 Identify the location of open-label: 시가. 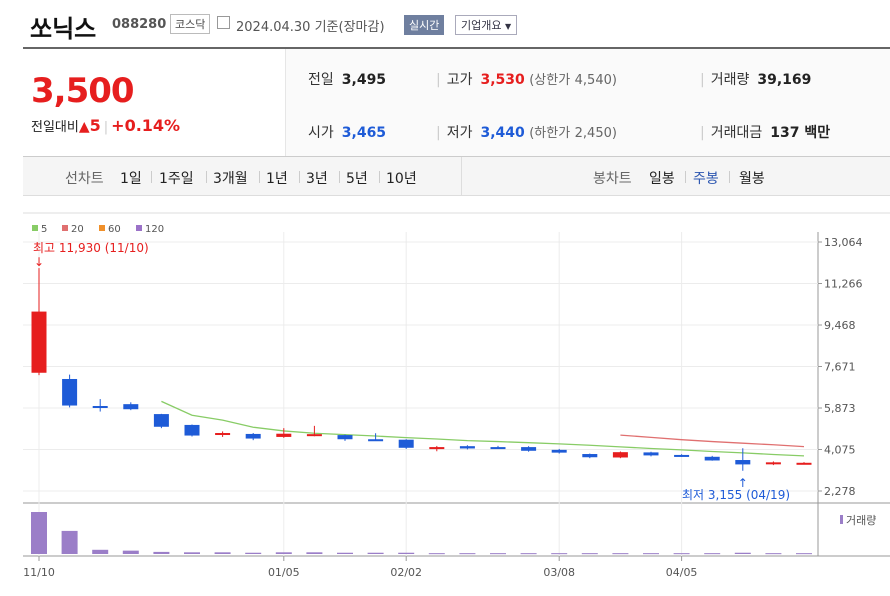
(321, 133).